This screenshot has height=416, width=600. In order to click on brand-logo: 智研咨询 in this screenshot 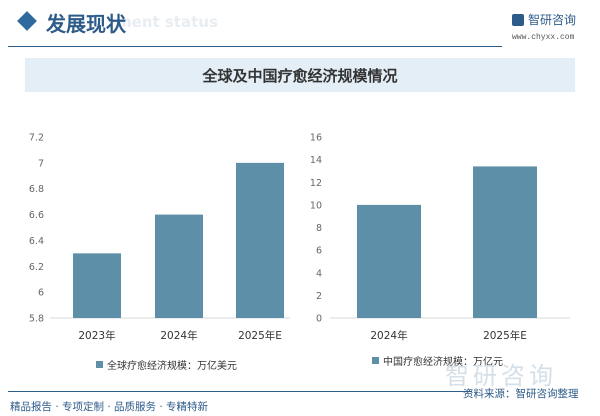, I will do `click(544, 19)`.